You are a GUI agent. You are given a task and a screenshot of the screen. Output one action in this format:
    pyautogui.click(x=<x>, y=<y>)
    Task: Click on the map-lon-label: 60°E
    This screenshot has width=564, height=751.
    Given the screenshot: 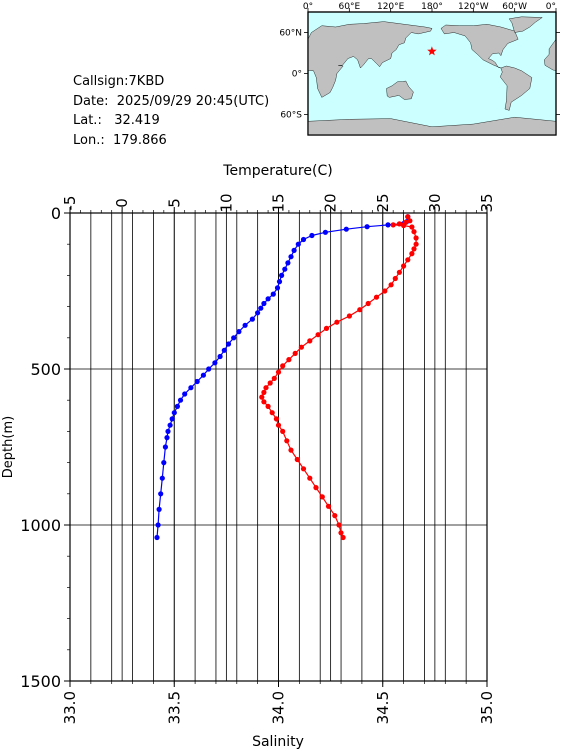 What is the action you would take?
    pyautogui.click(x=350, y=7)
    